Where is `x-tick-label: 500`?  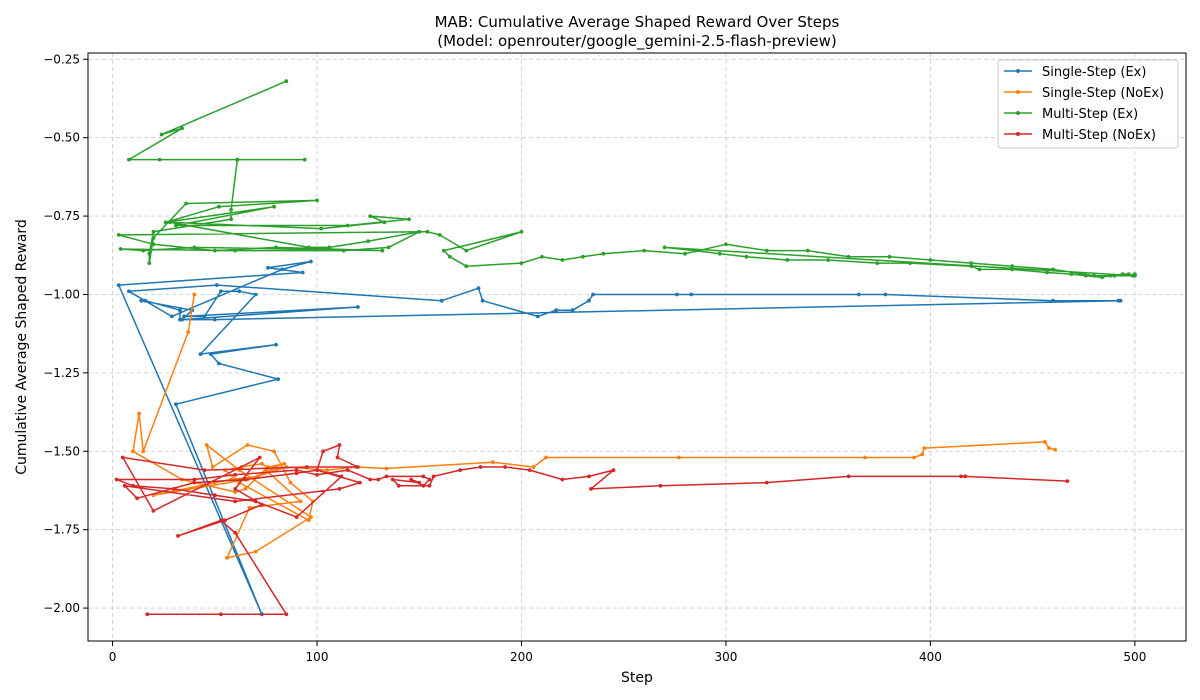 x-tick-label: 500 is located at coordinates (1134, 657).